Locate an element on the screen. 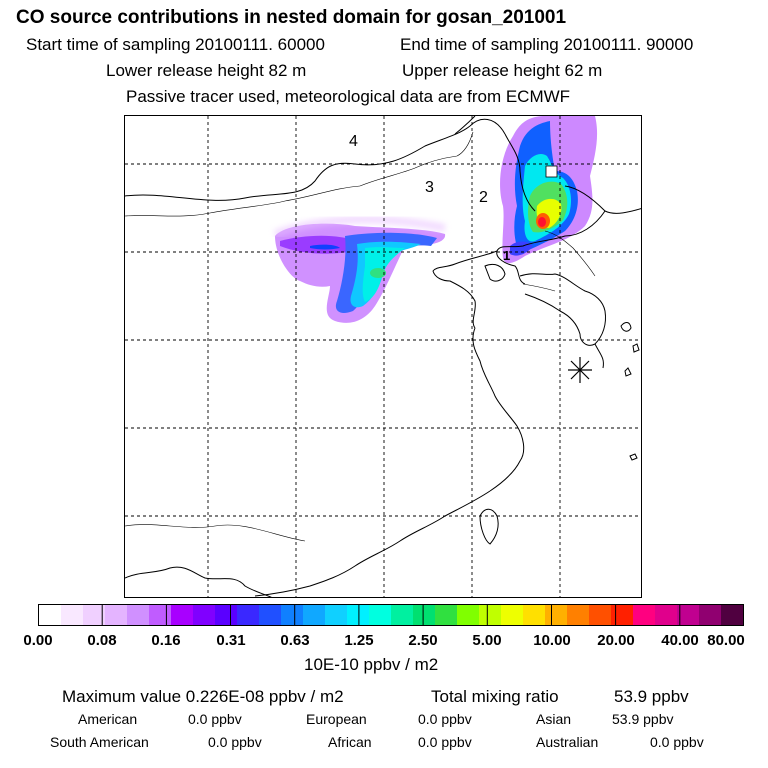 The width and height of the screenshot is (768, 768). lower-height-text: Lower release height 82 m is located at coordinates (206, 70).